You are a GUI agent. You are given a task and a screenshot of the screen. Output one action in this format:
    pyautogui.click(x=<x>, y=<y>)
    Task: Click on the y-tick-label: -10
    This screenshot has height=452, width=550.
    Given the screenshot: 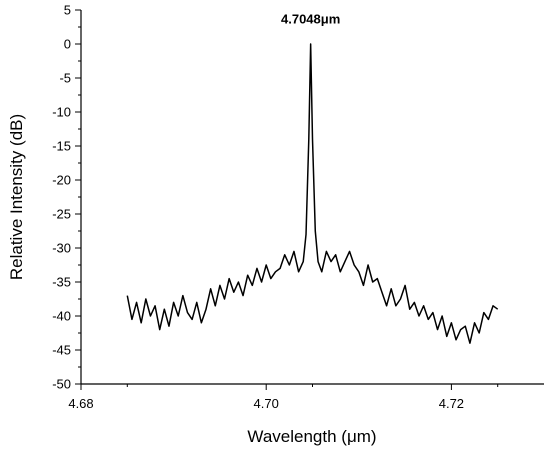 What is the action you would take?
    pyautogui.click(x=61, y=112)
    